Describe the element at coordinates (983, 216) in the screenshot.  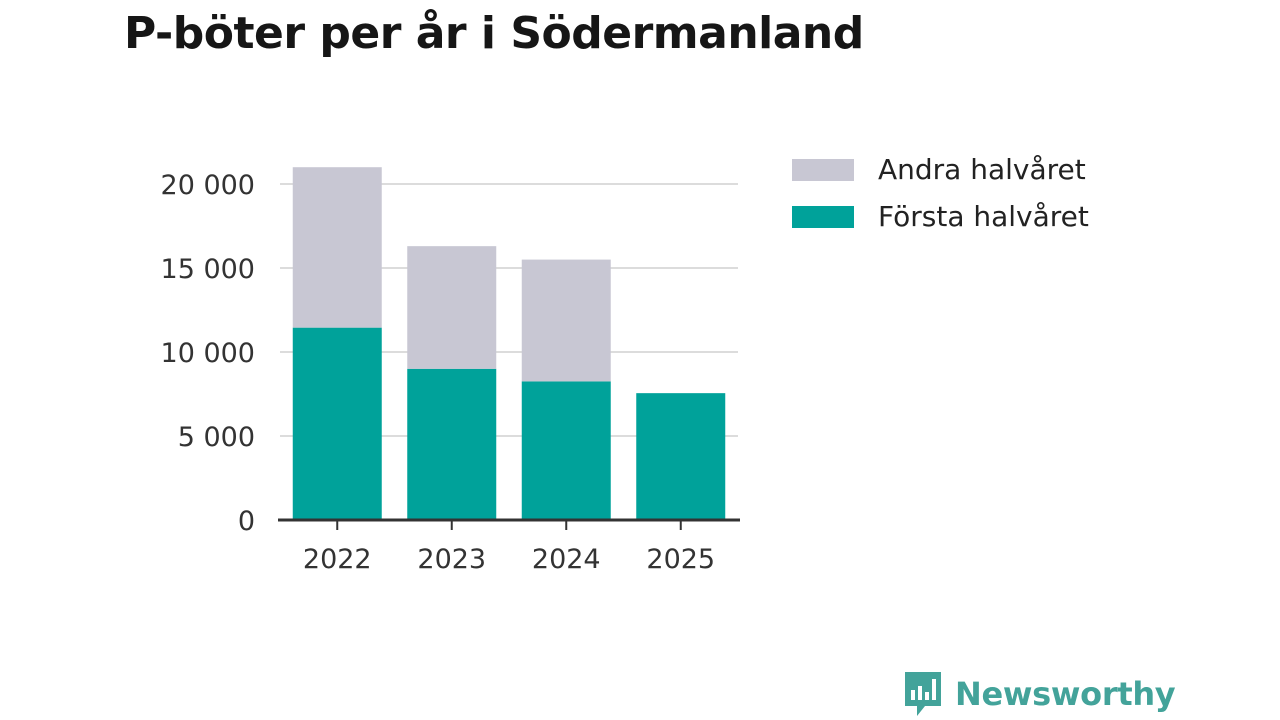
I see `legend-label-first-half: Första halvåret` at that location.